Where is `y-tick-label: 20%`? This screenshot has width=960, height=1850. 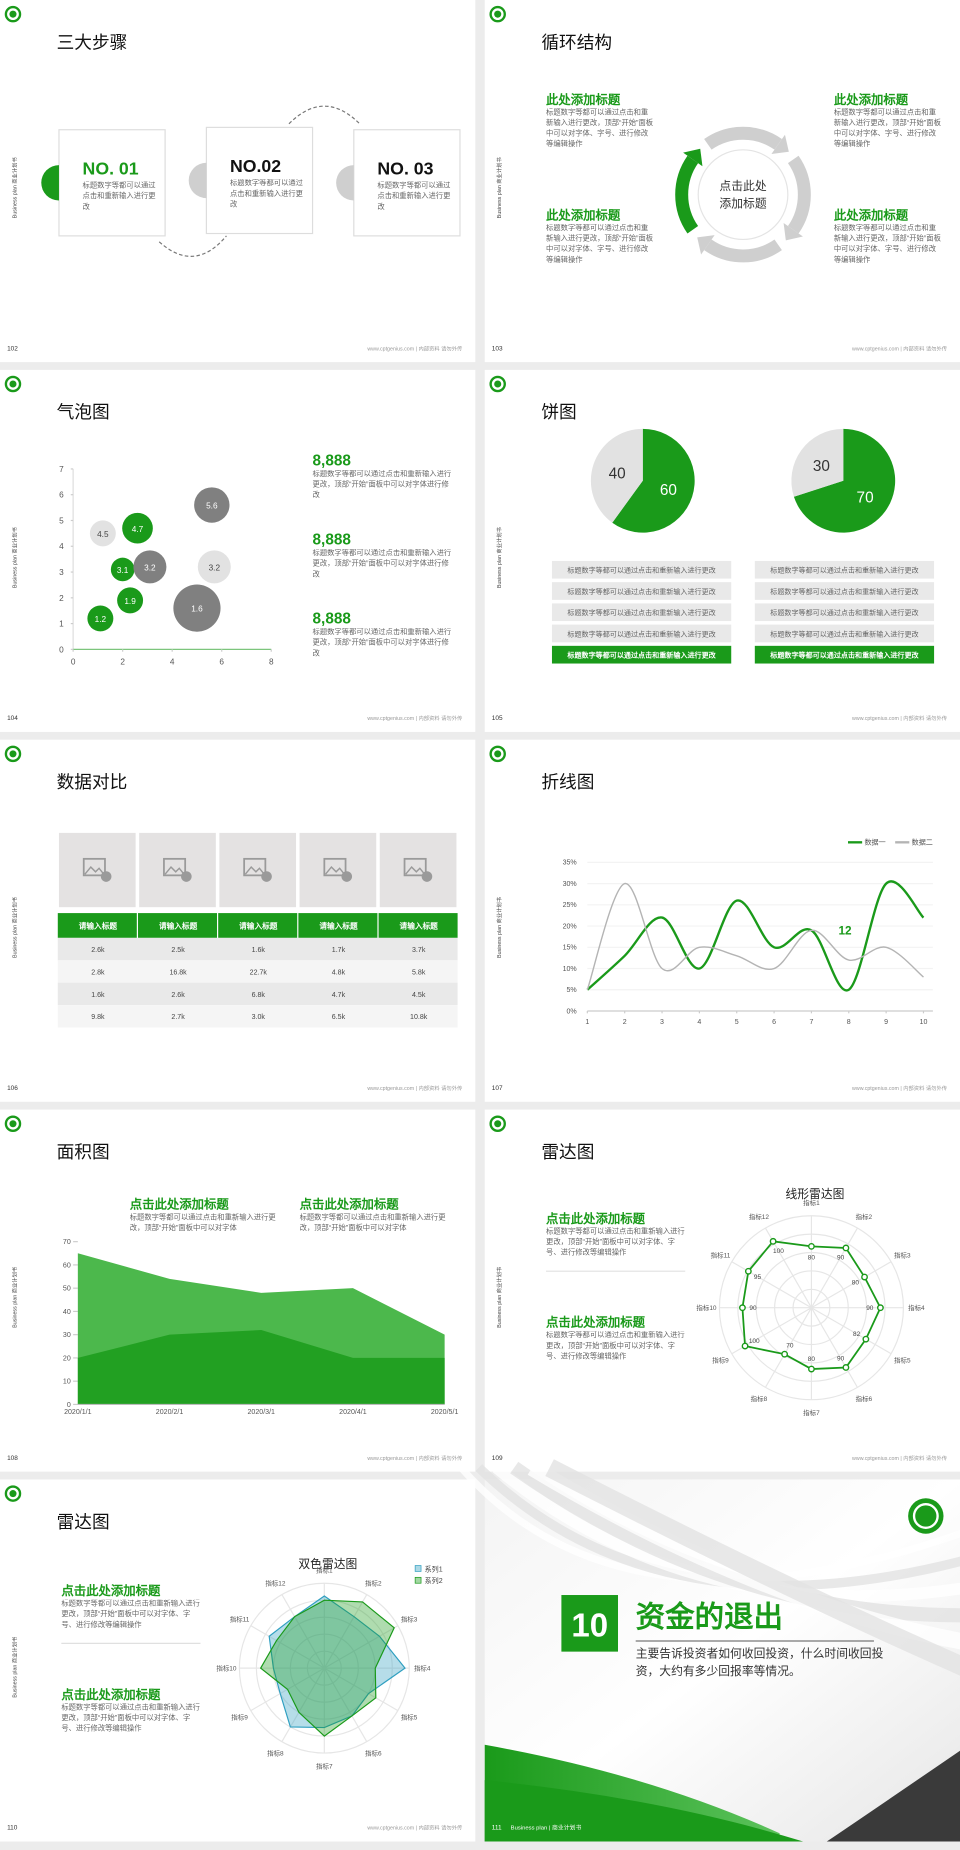 y-tick-label: 20% is located at coordinates (570, 926).